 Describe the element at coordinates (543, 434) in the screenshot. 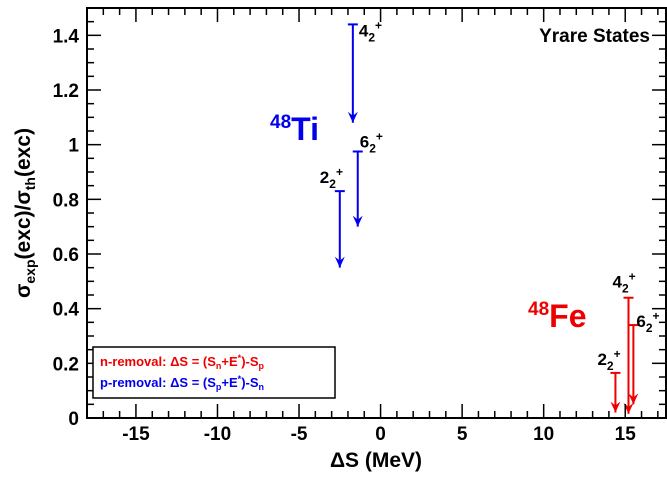

I see `x-tick-label: 10` at that location.